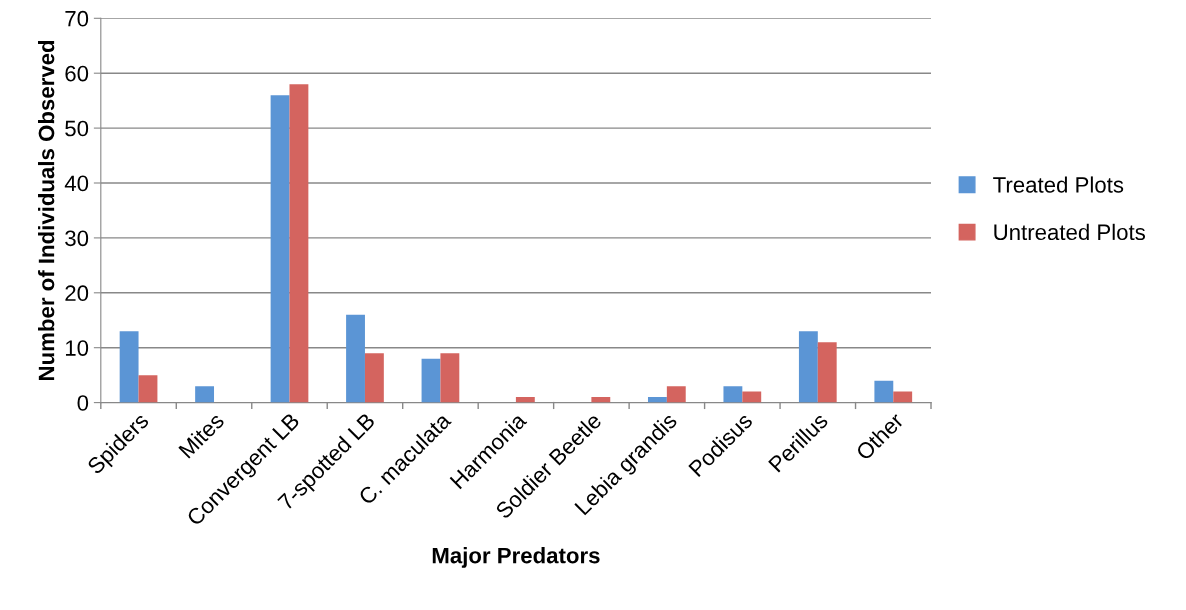  What do you see at coordinates (77, 348) in the screenshot?
I see `y-tick-label: 10` at bounding box center [77, 348].